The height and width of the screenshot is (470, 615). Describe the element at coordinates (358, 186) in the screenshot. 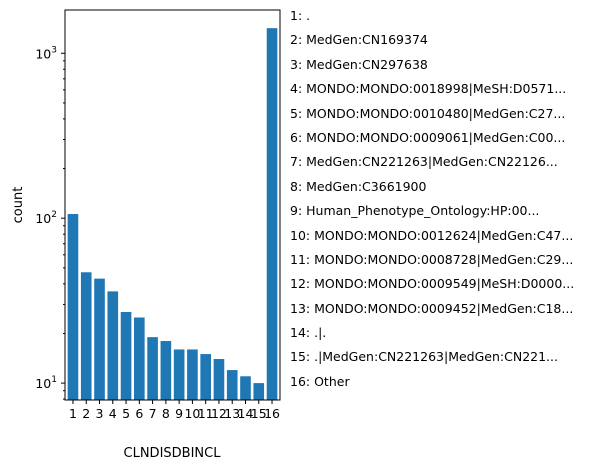

I see `legend-entry: 8: MedGen:C3661900` at that location.